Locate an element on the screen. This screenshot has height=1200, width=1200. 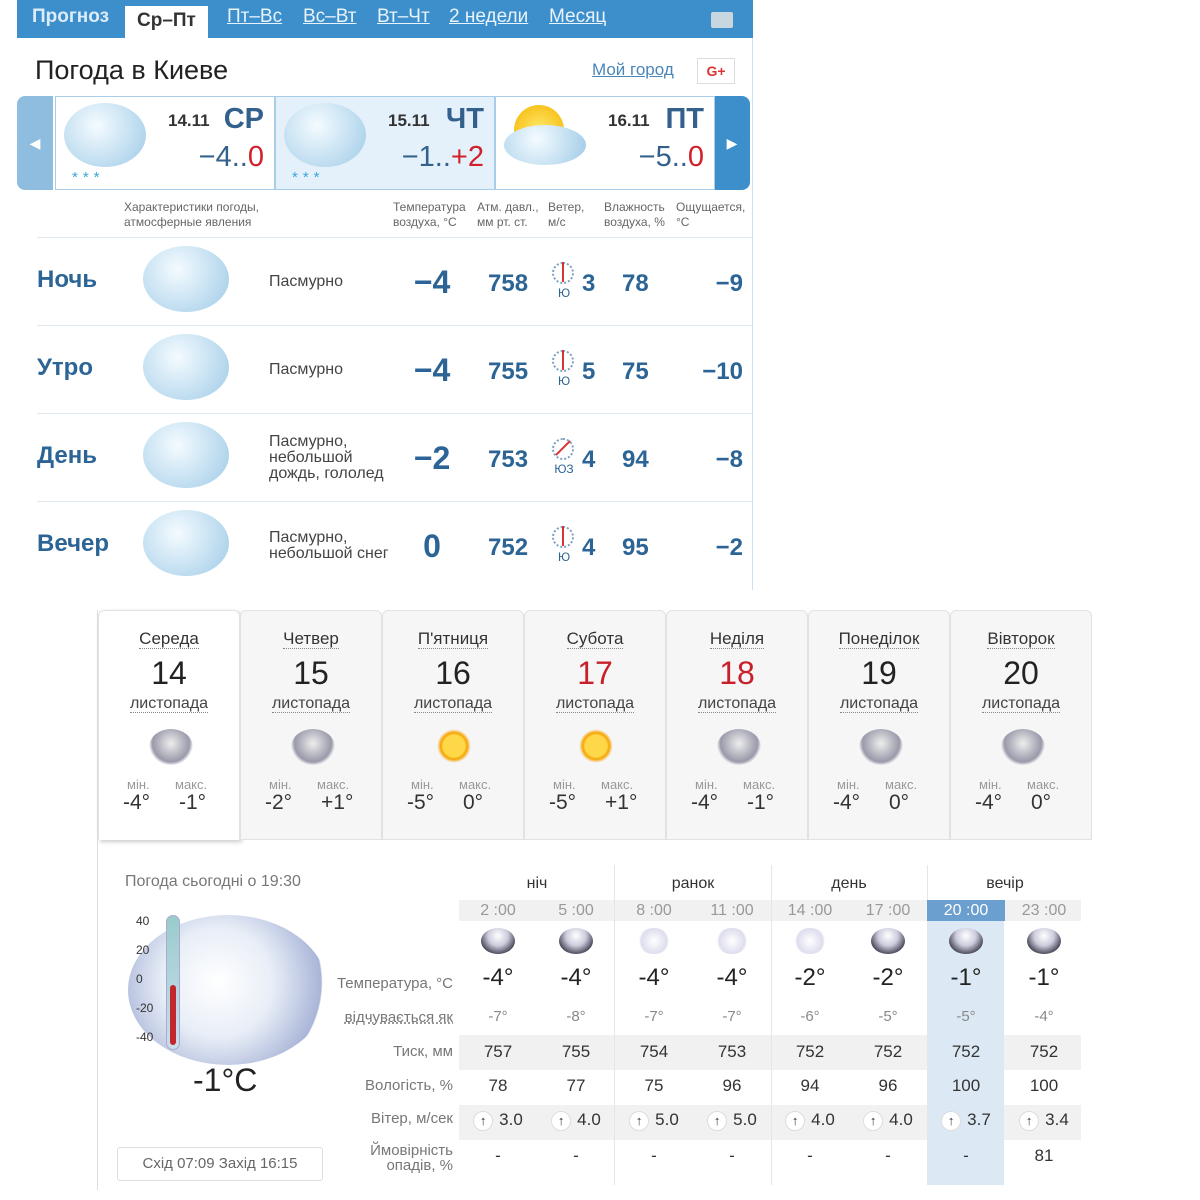
hour-header: 8 :00 is located at coordinates (654, 910).